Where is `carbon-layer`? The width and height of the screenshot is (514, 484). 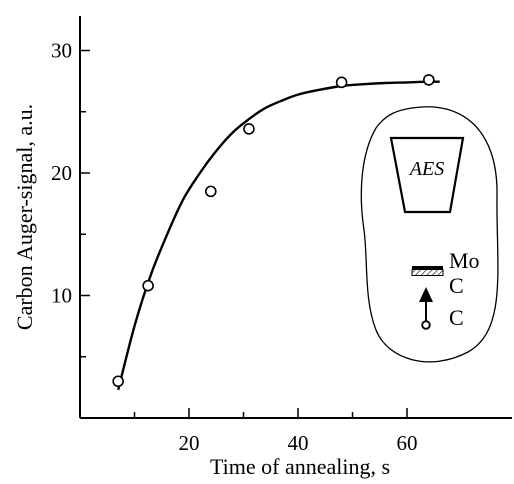
carbon-layer is located at coordinates (427, 272).